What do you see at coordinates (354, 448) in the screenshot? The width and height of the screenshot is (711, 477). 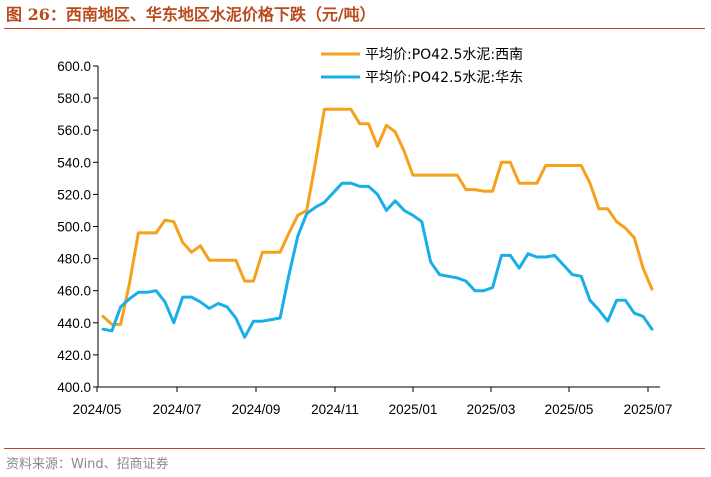 I see `footer-rule` at bounding box center [354, 448].